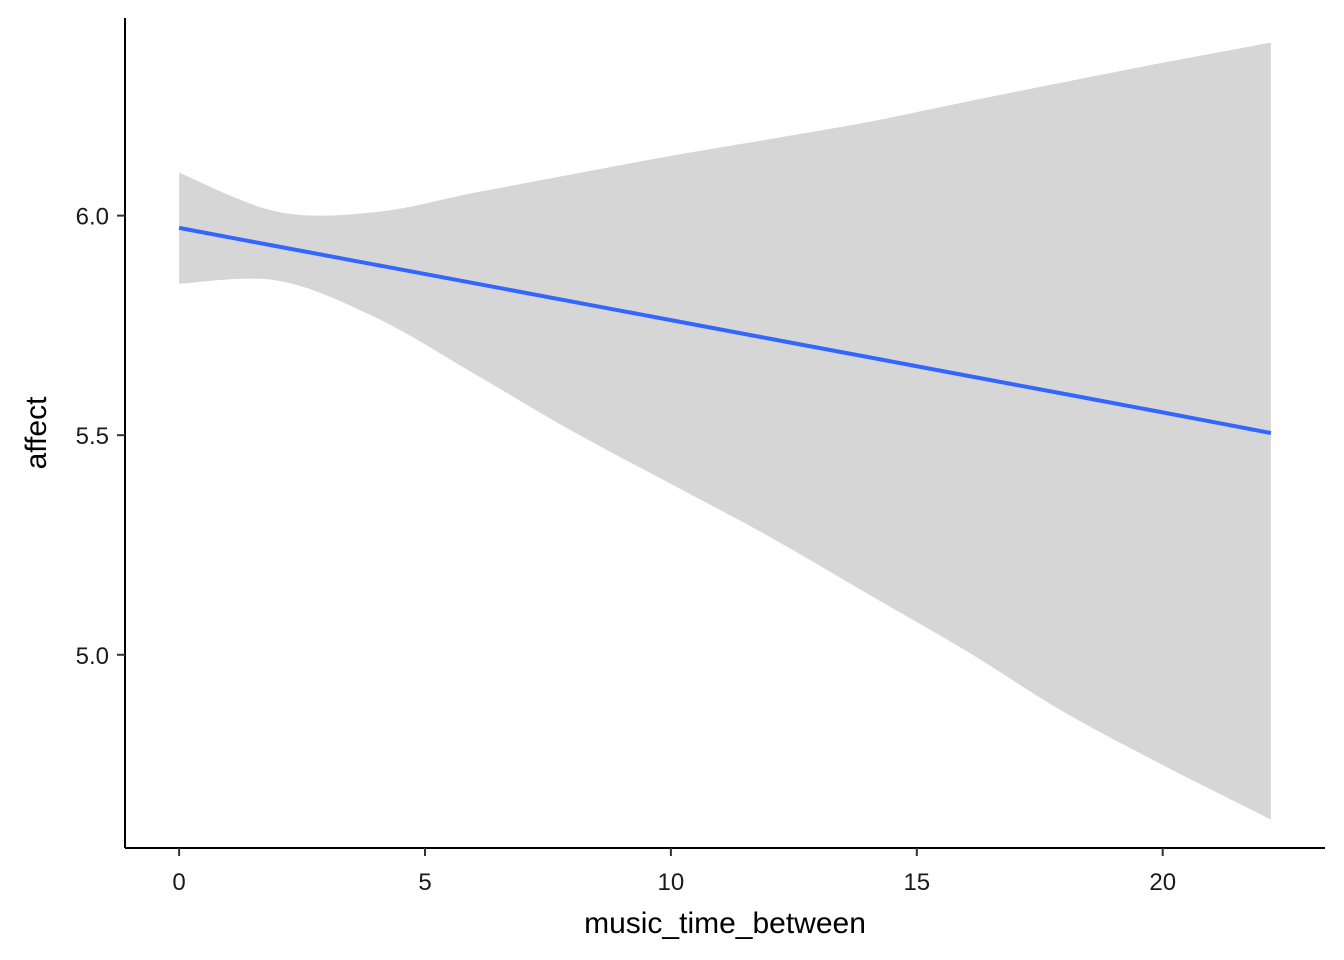 The image size is (1344, 960). I want to click on x-axis-ticks: 0 5 10 15 20, so click(674, 872).